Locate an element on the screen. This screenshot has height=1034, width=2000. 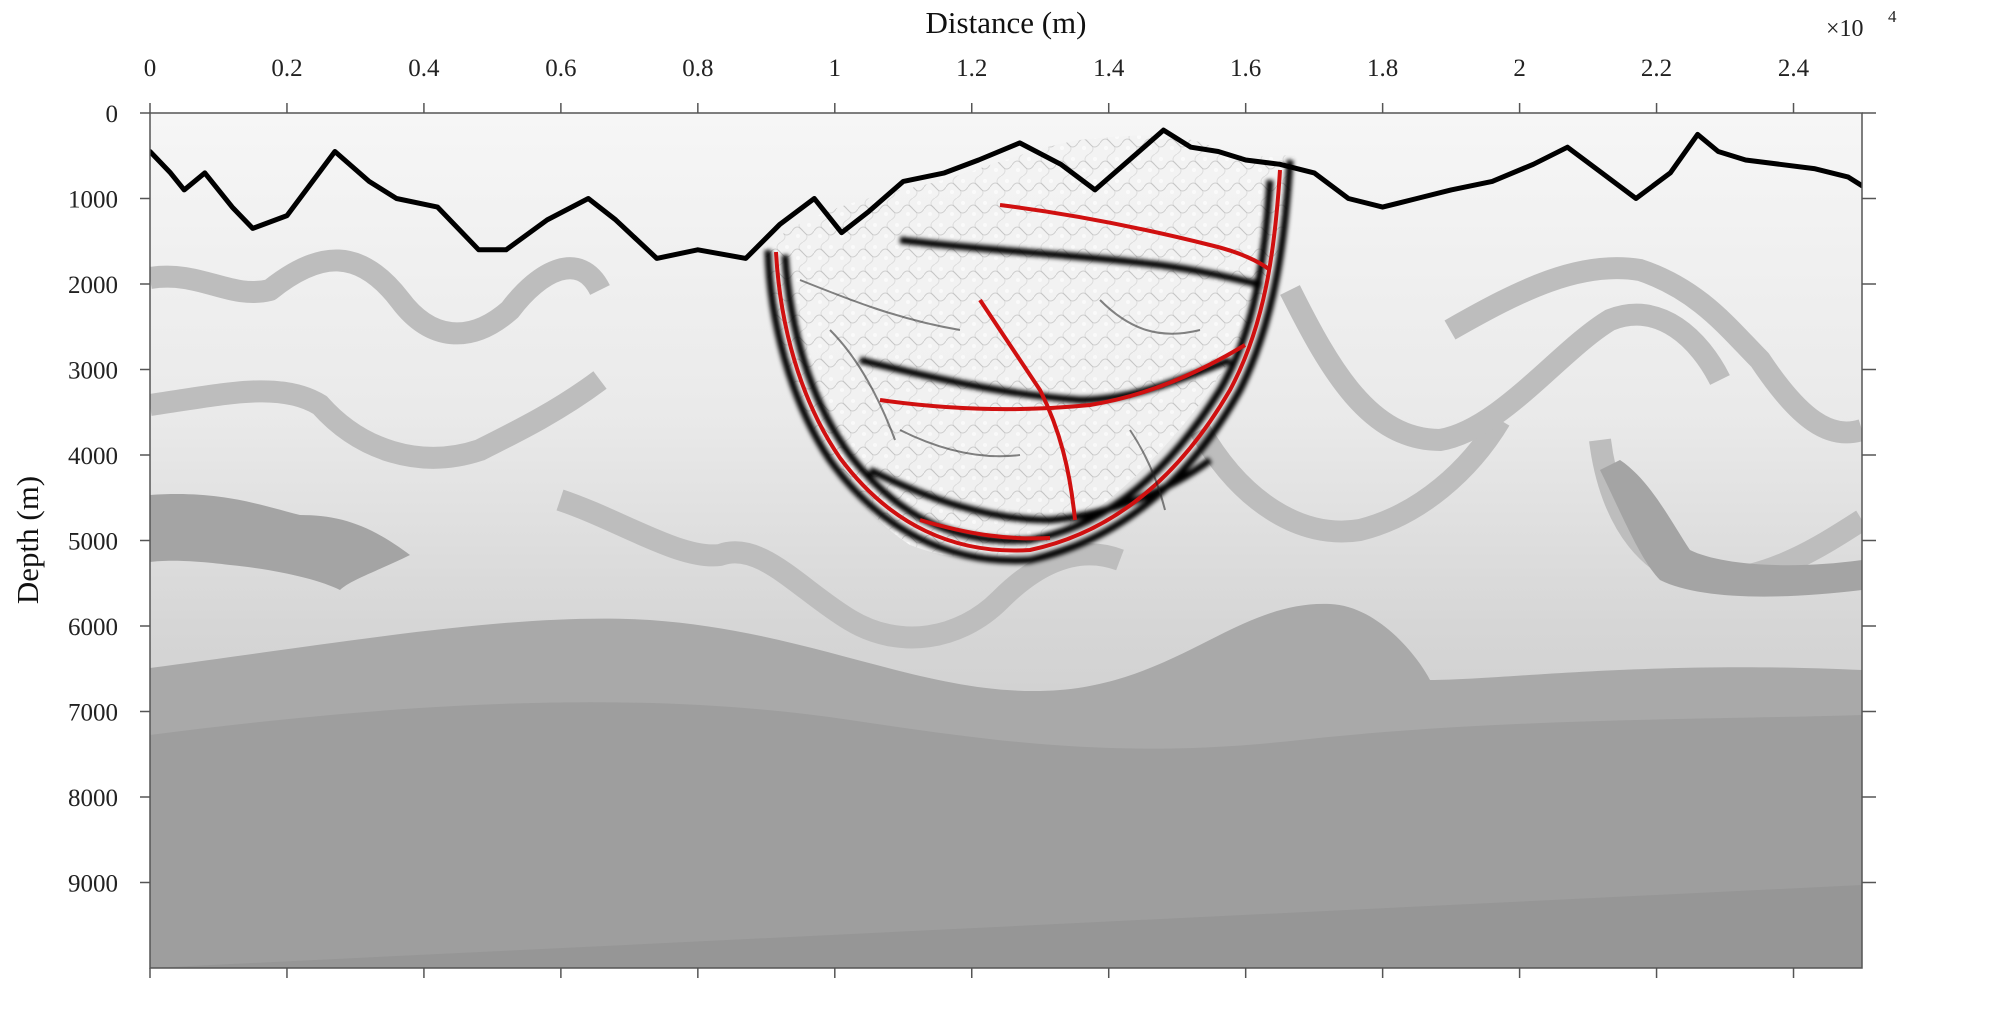
x-tick-label: 0.6 is located at coordinates (560, 68).